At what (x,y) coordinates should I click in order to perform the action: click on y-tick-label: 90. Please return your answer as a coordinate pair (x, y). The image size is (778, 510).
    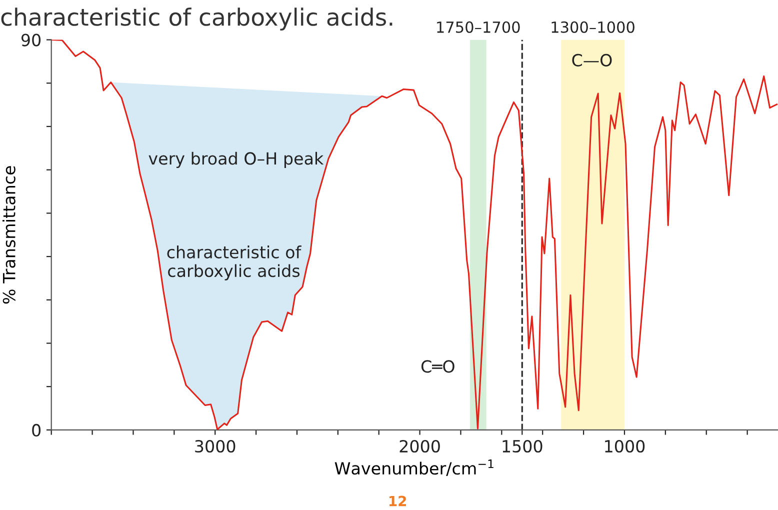
    Looking at the image, I should click on (31, 40).